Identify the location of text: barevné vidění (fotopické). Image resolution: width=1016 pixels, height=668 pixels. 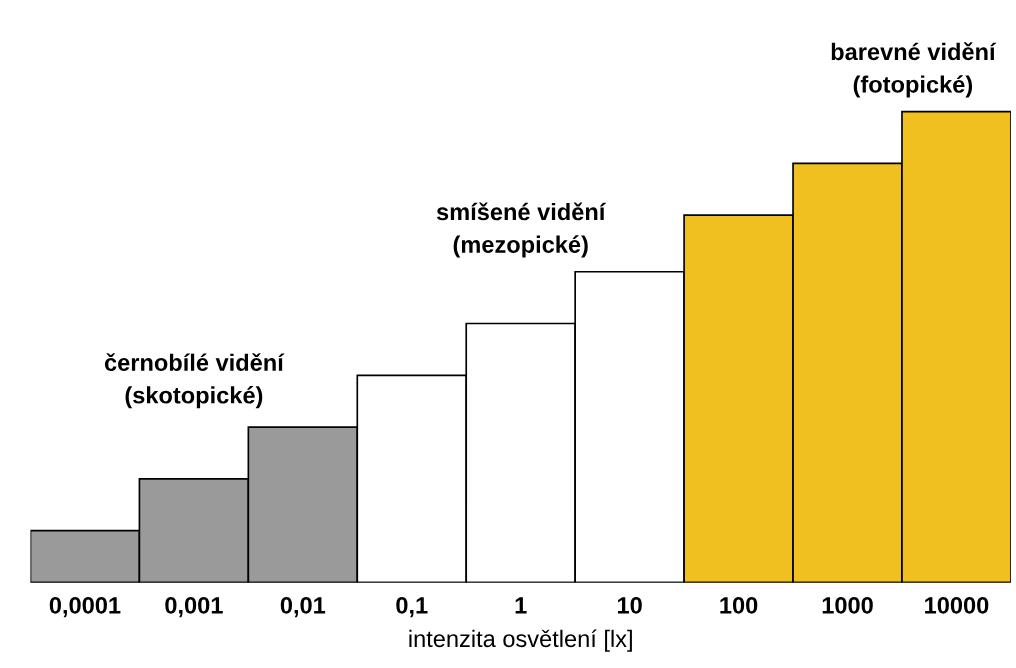
(914, 70).